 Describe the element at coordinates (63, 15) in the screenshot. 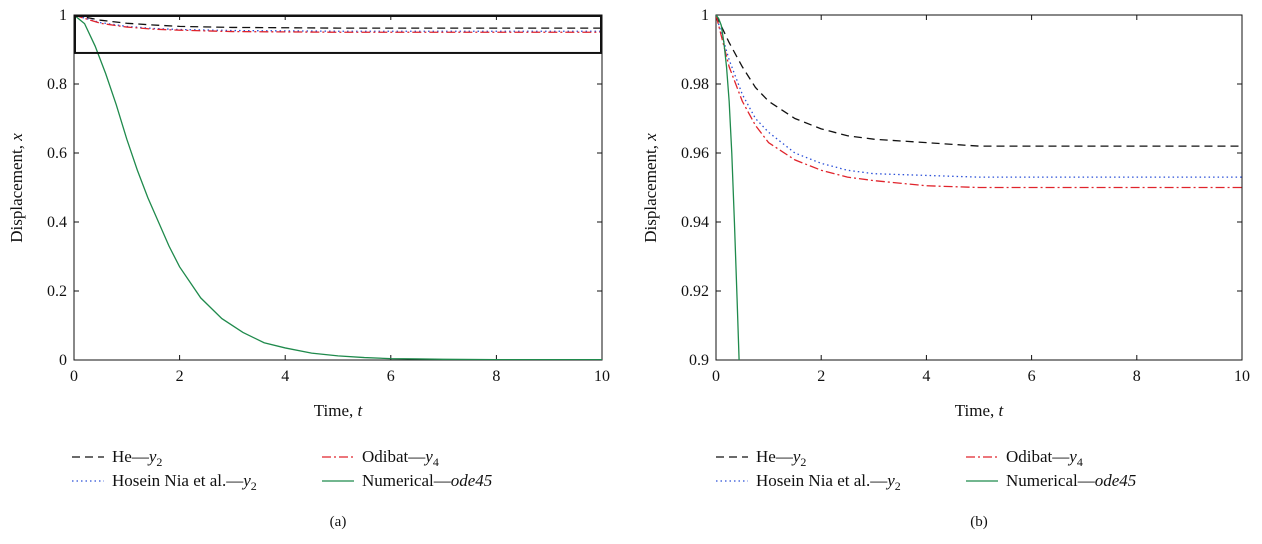

I see `panel-a-ytick-label: 1` at that location.